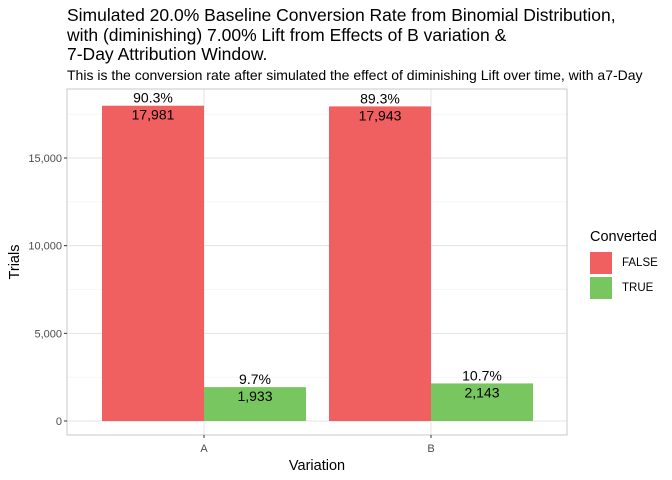 Image resolution: width=672 pixels, height=480 pixels. Describe the element at coordinates (204, 449) in the screenshot. I see `x-tick-label: A` at that location.